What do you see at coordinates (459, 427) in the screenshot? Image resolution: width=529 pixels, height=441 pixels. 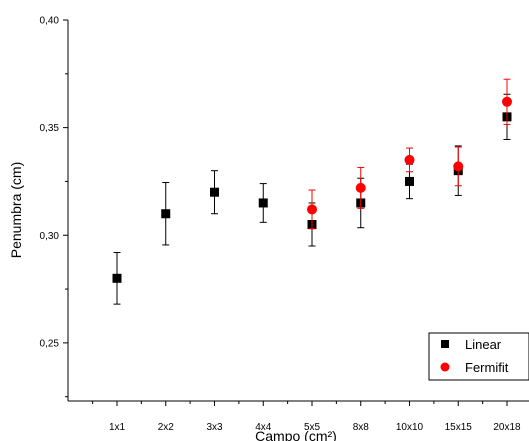 I see `x-tick-label: 15x15` at bounding box center [459, 427].